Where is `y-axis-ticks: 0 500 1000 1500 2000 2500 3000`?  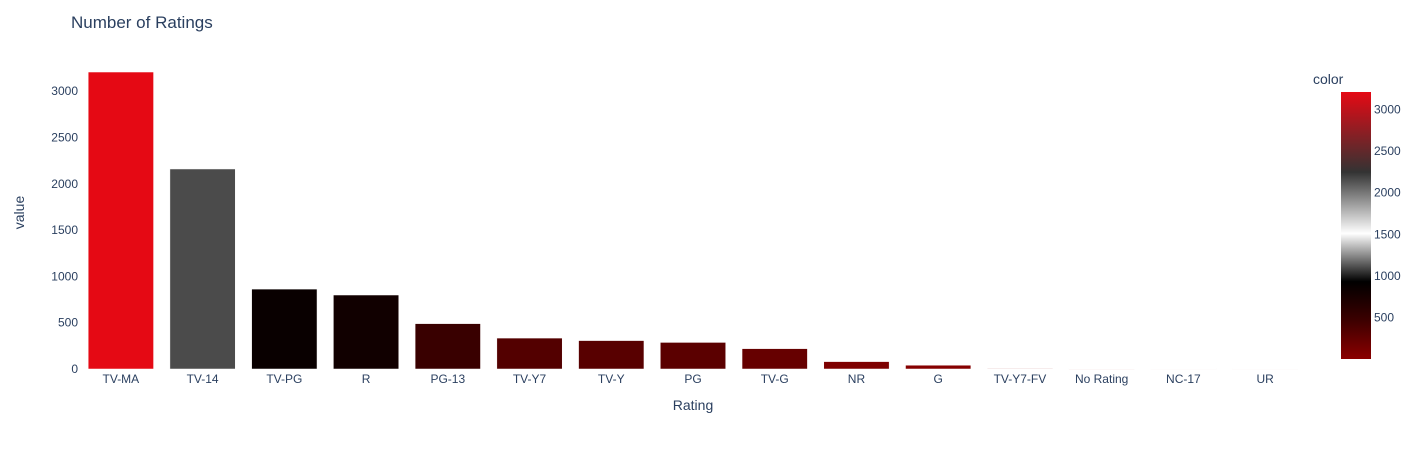
y-axis-ticks: 0 500 1000 1500 2000 2500 3000 is located at coordinates (64, 230).